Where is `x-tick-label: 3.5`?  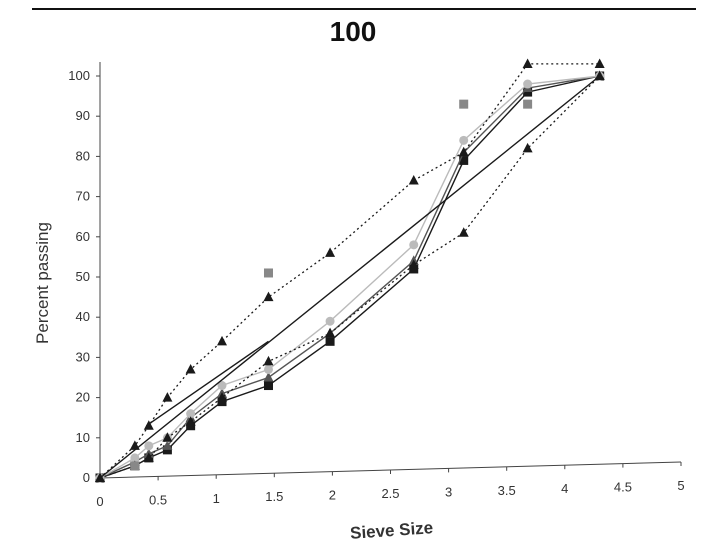
x-tick-label: 3.5 is located at coordinates (507, 490).